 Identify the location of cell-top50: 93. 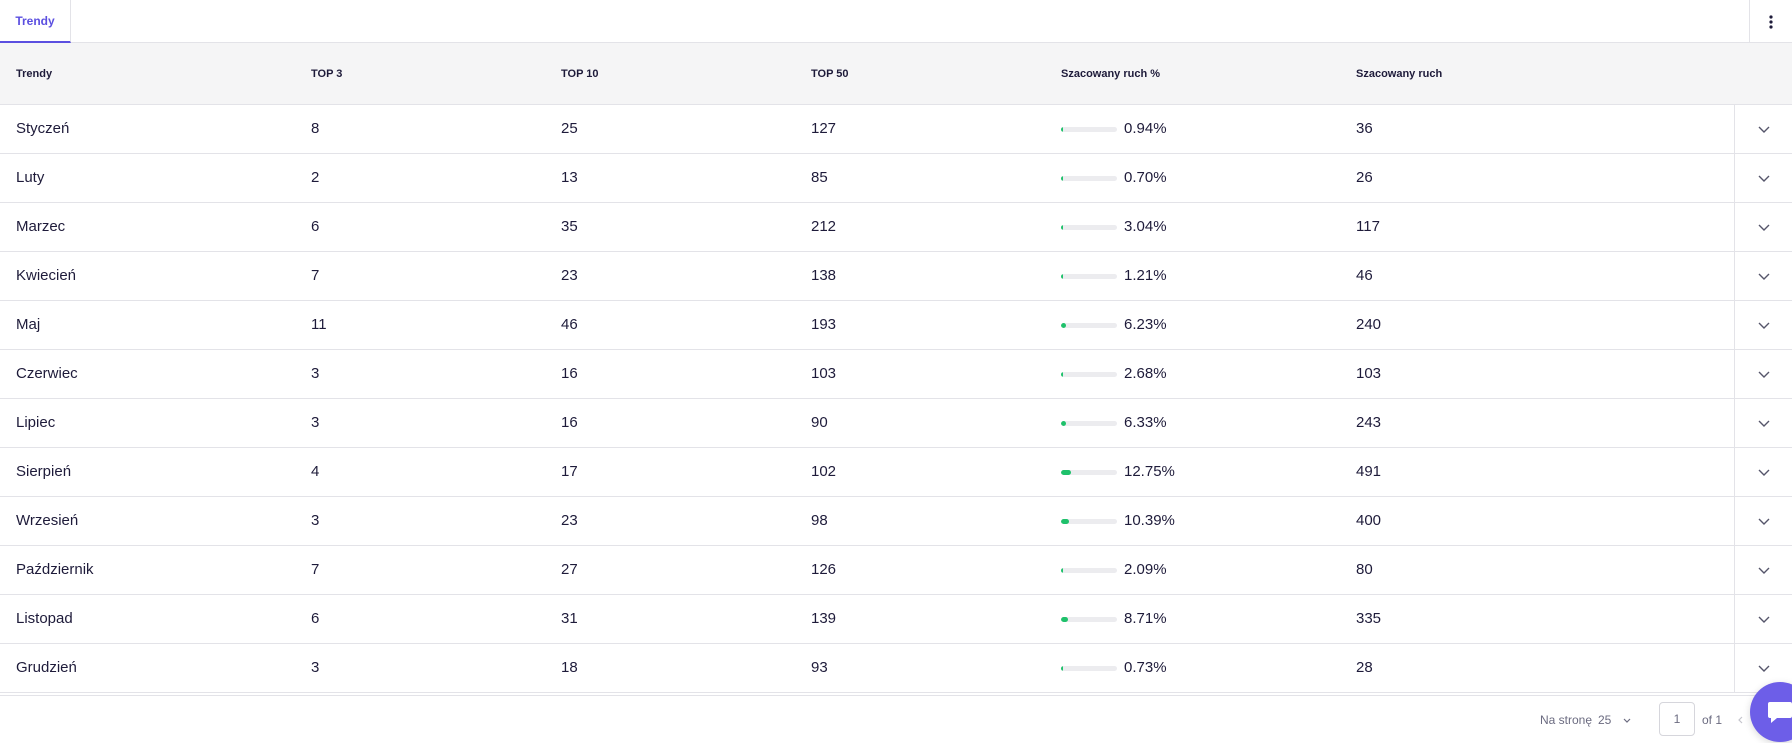
(819, 667).